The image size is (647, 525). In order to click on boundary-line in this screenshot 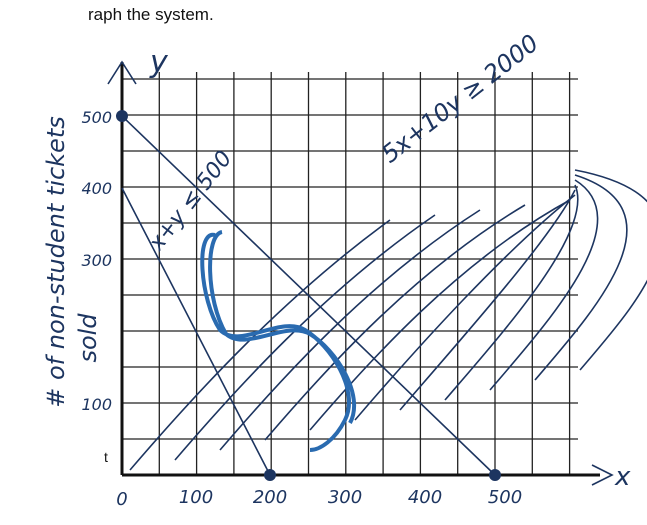, I will do `click(196, 331)`.